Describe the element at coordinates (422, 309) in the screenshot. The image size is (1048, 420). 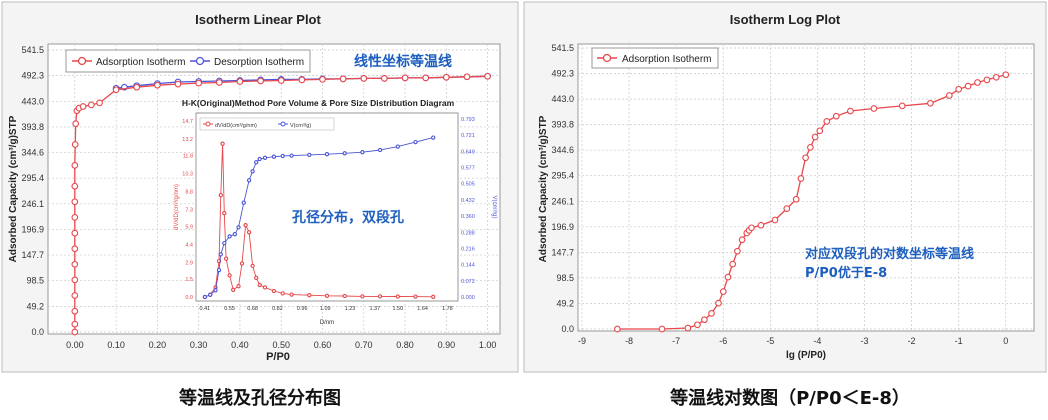
I see `inset-x-tick-label: 1.64` at that location.